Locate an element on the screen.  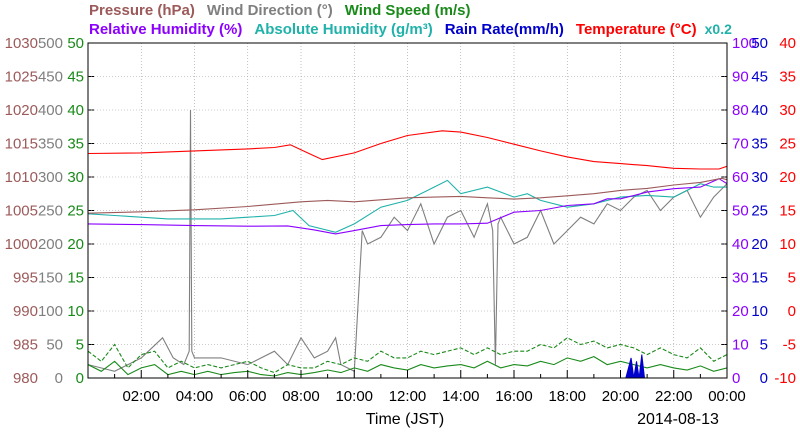
temperature-tick-label: -5 is located at coordinates (789, 345).